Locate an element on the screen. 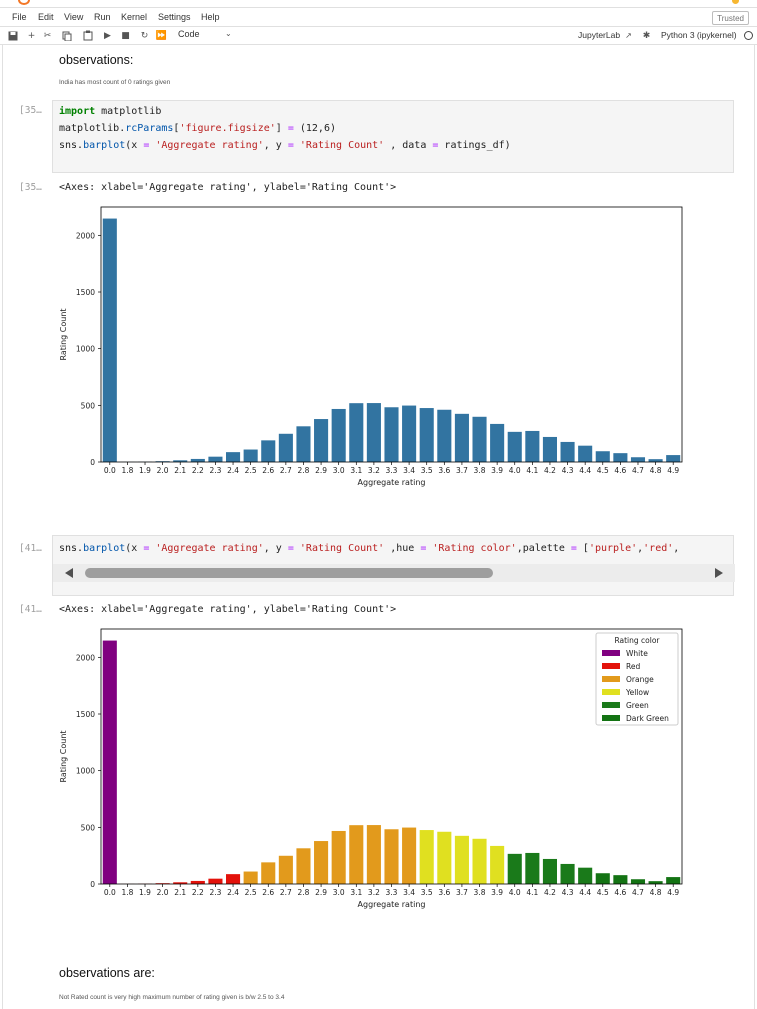 Image resolution: width=757 pixels, height=1009 pixels. paste-icon is located at coordinates (87, 35).